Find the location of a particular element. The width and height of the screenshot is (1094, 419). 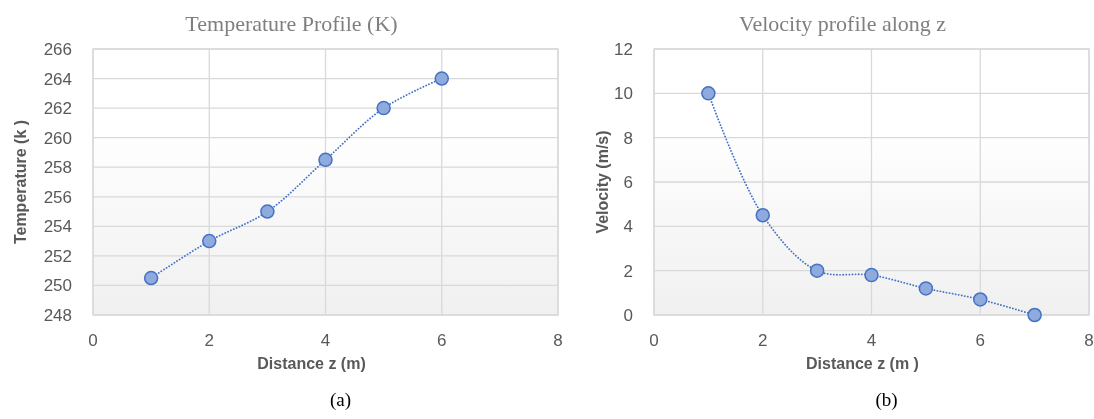

y-tick-label: 2 is located at coordinates (628, 271).